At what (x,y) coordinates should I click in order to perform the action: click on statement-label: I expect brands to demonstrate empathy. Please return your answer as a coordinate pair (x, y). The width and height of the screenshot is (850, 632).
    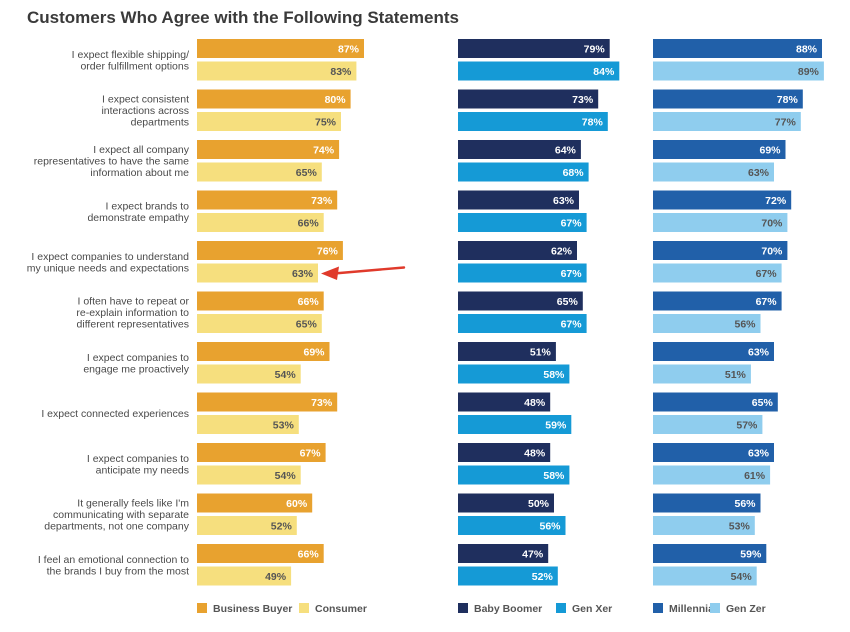
    Looking at the image, I should click on (138, 212).